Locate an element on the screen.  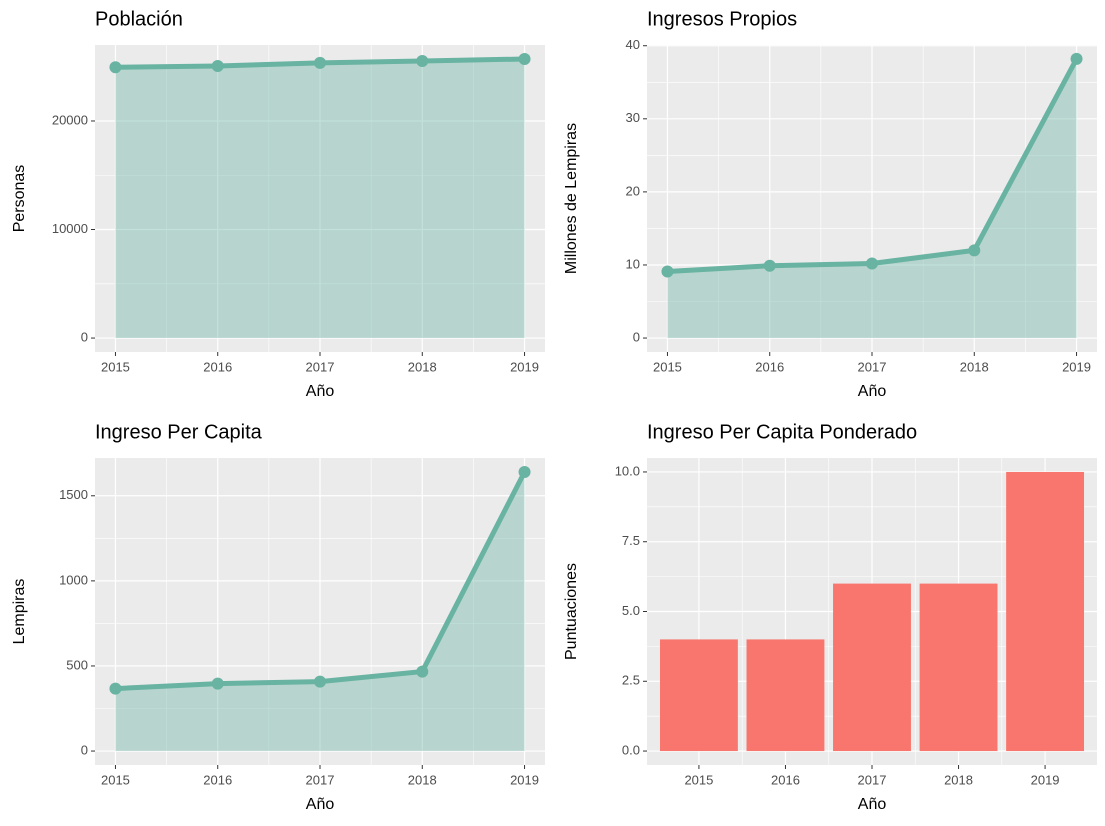
y-tick-label: 40 is located at coordinates (633, 44).